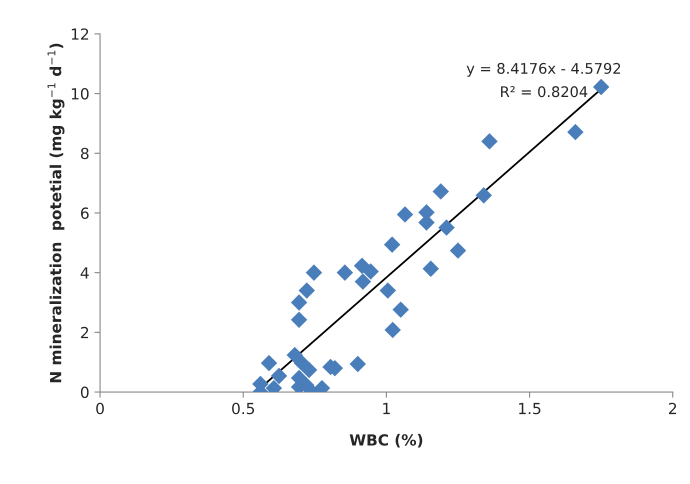  Describe the element at coordinates (84, 154) in the screenshot. I see `y-tick-label: 8` at that location.